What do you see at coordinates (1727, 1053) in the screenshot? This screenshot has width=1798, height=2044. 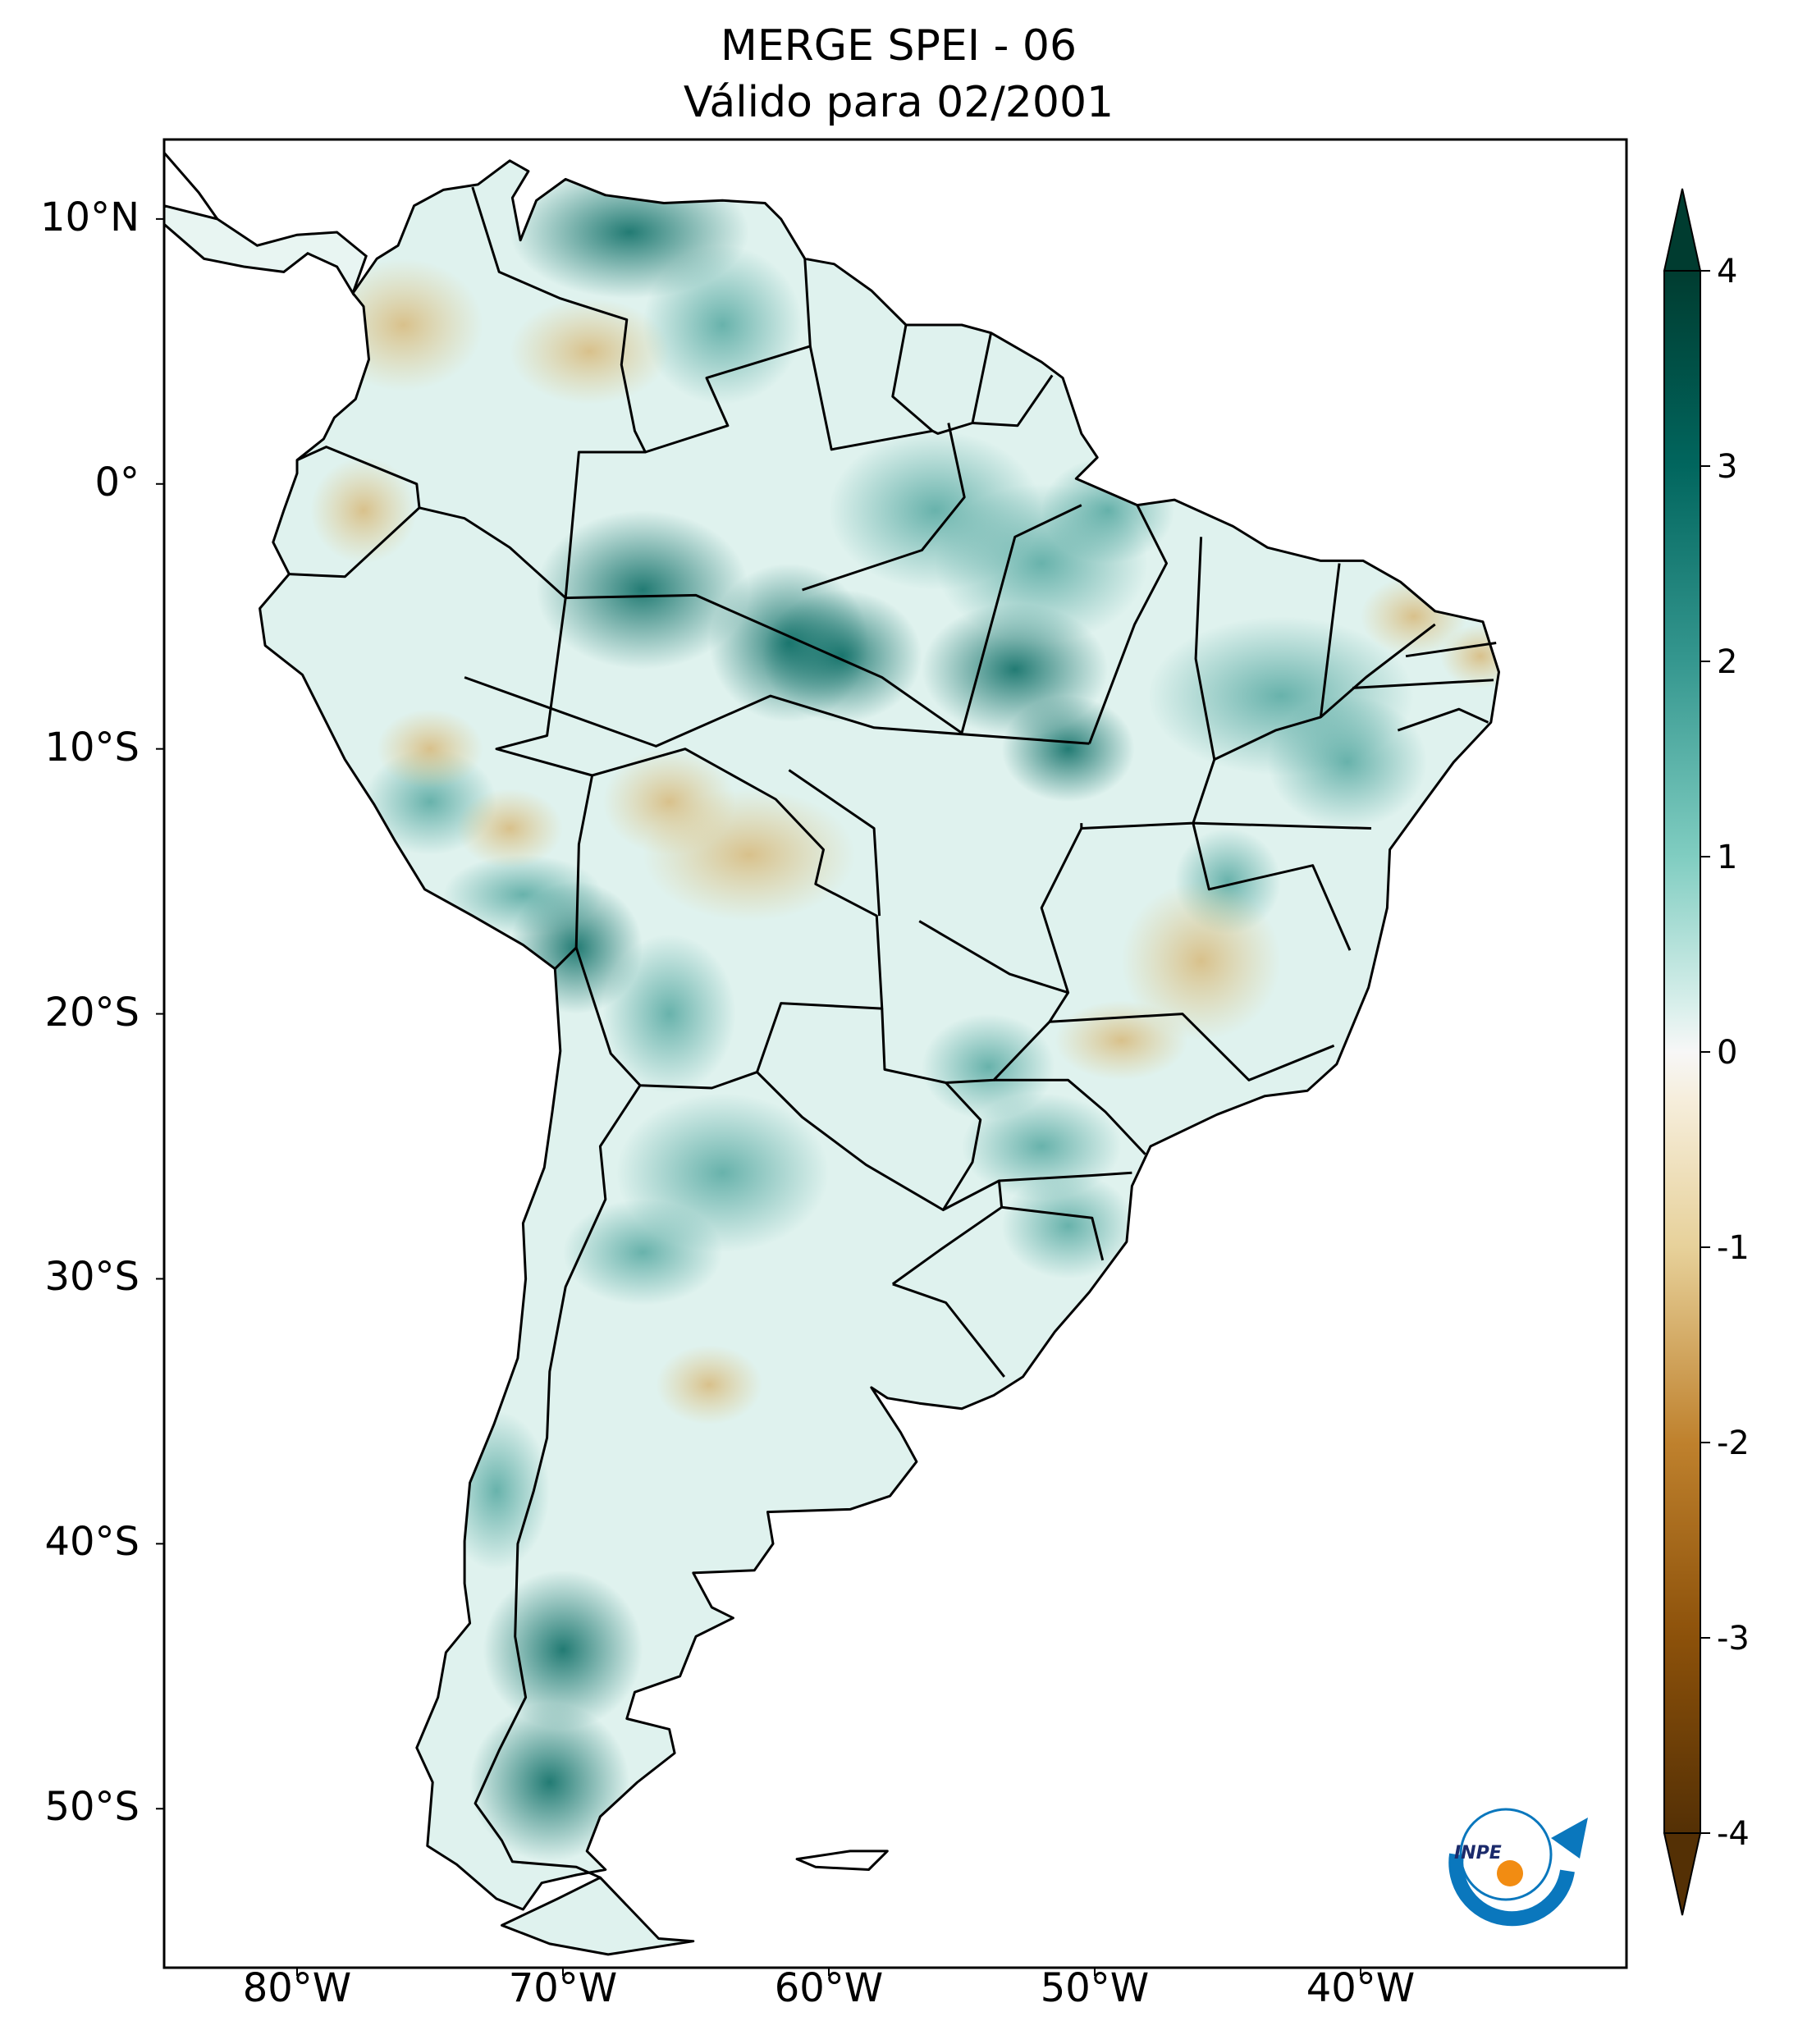 I see `colorbar-tick-label: 0` at bounding box center [1727, 1053].